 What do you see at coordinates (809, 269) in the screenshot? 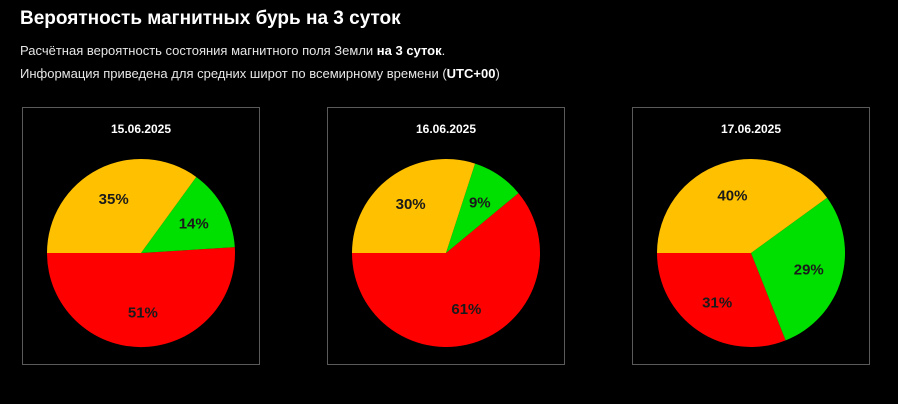
I see `pie-slice-label: 29%` at bounding box center [809, 269].